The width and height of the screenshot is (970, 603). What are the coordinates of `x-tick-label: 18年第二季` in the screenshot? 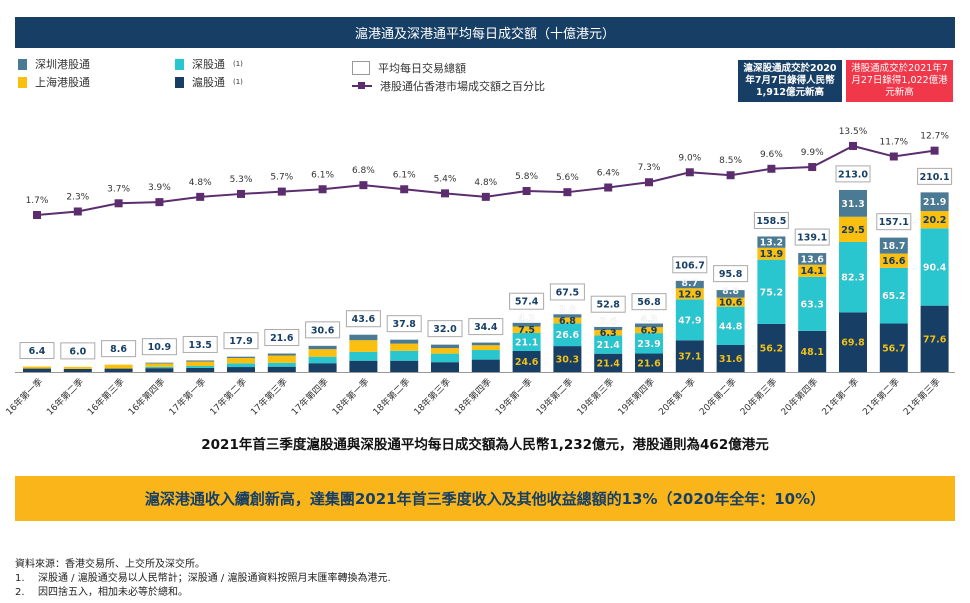 It's located at (391, 397).